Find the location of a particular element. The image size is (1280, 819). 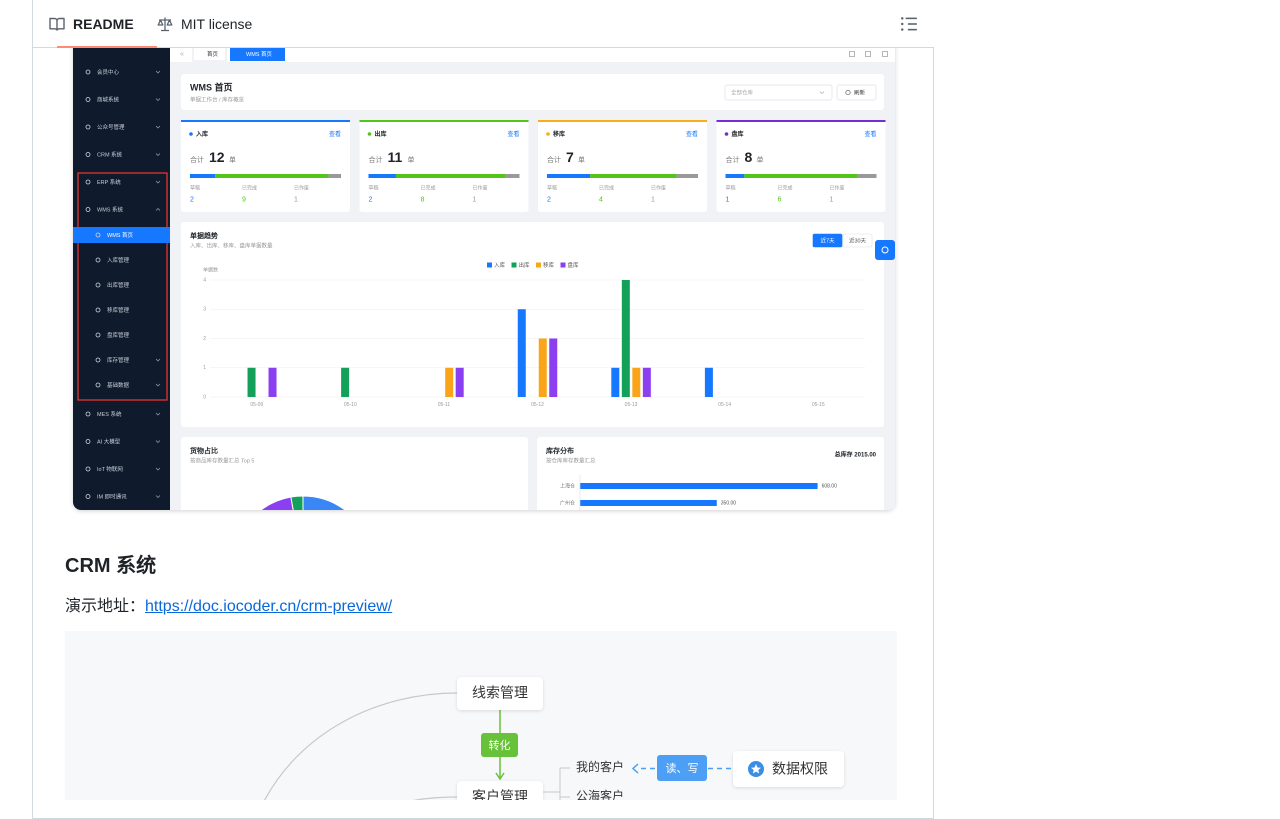

card-dot is located at coordinates (369, 134).